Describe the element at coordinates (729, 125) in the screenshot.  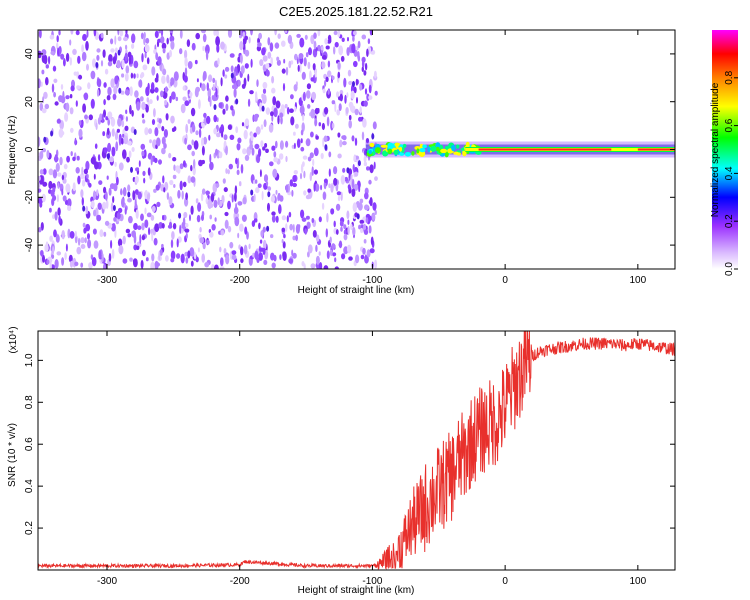
I see `colorbar-tick-label: 0.6` at that location.